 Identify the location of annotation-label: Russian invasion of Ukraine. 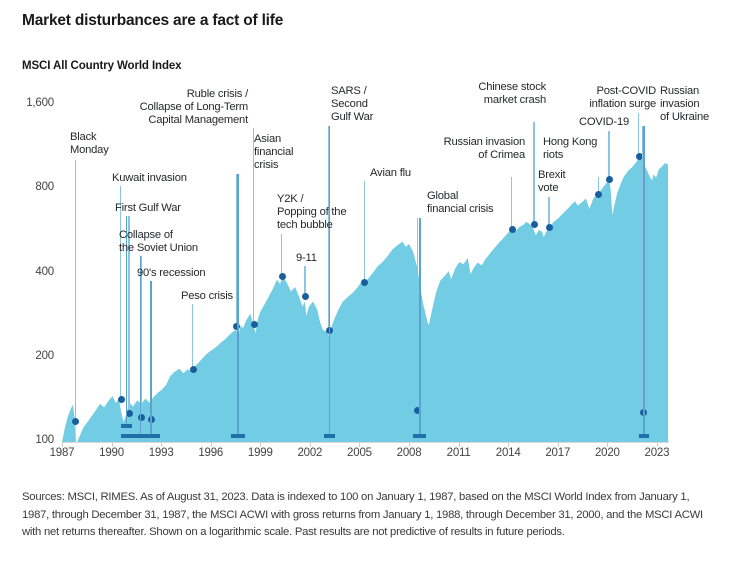
(684, 104).